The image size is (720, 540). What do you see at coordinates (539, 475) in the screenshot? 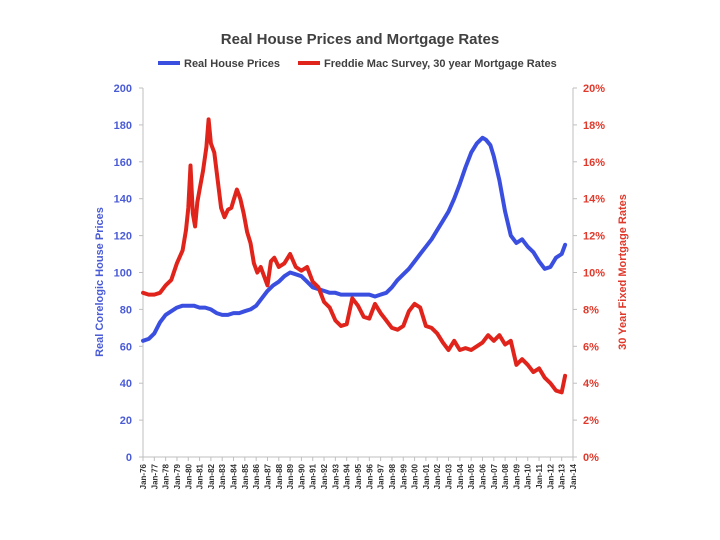
I see `x-tick-label: Jan-11` at bounding box center [539, 475].